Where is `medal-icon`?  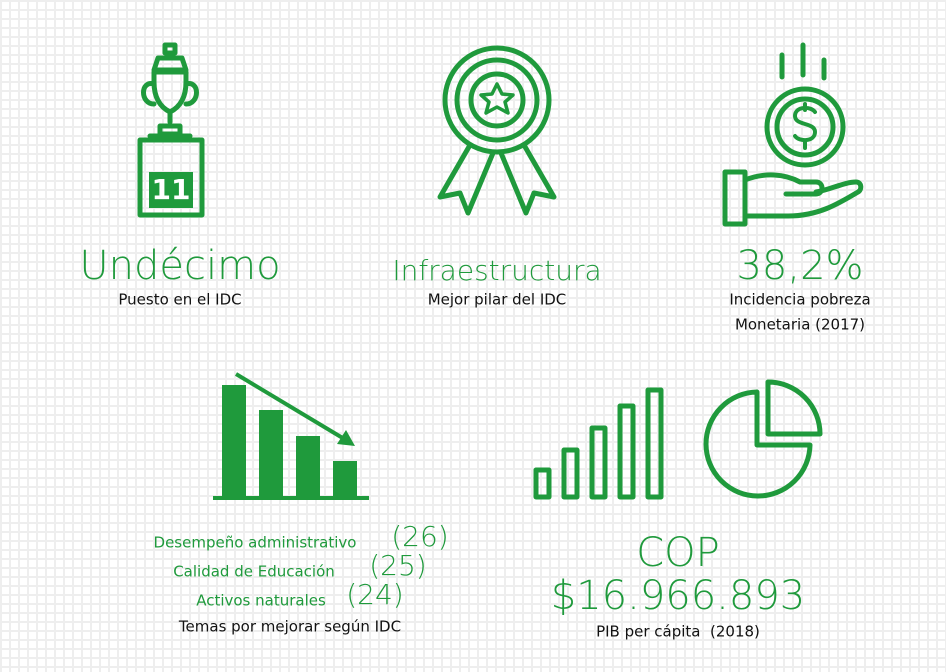
medal-icon is located at coordinates (497, 130).